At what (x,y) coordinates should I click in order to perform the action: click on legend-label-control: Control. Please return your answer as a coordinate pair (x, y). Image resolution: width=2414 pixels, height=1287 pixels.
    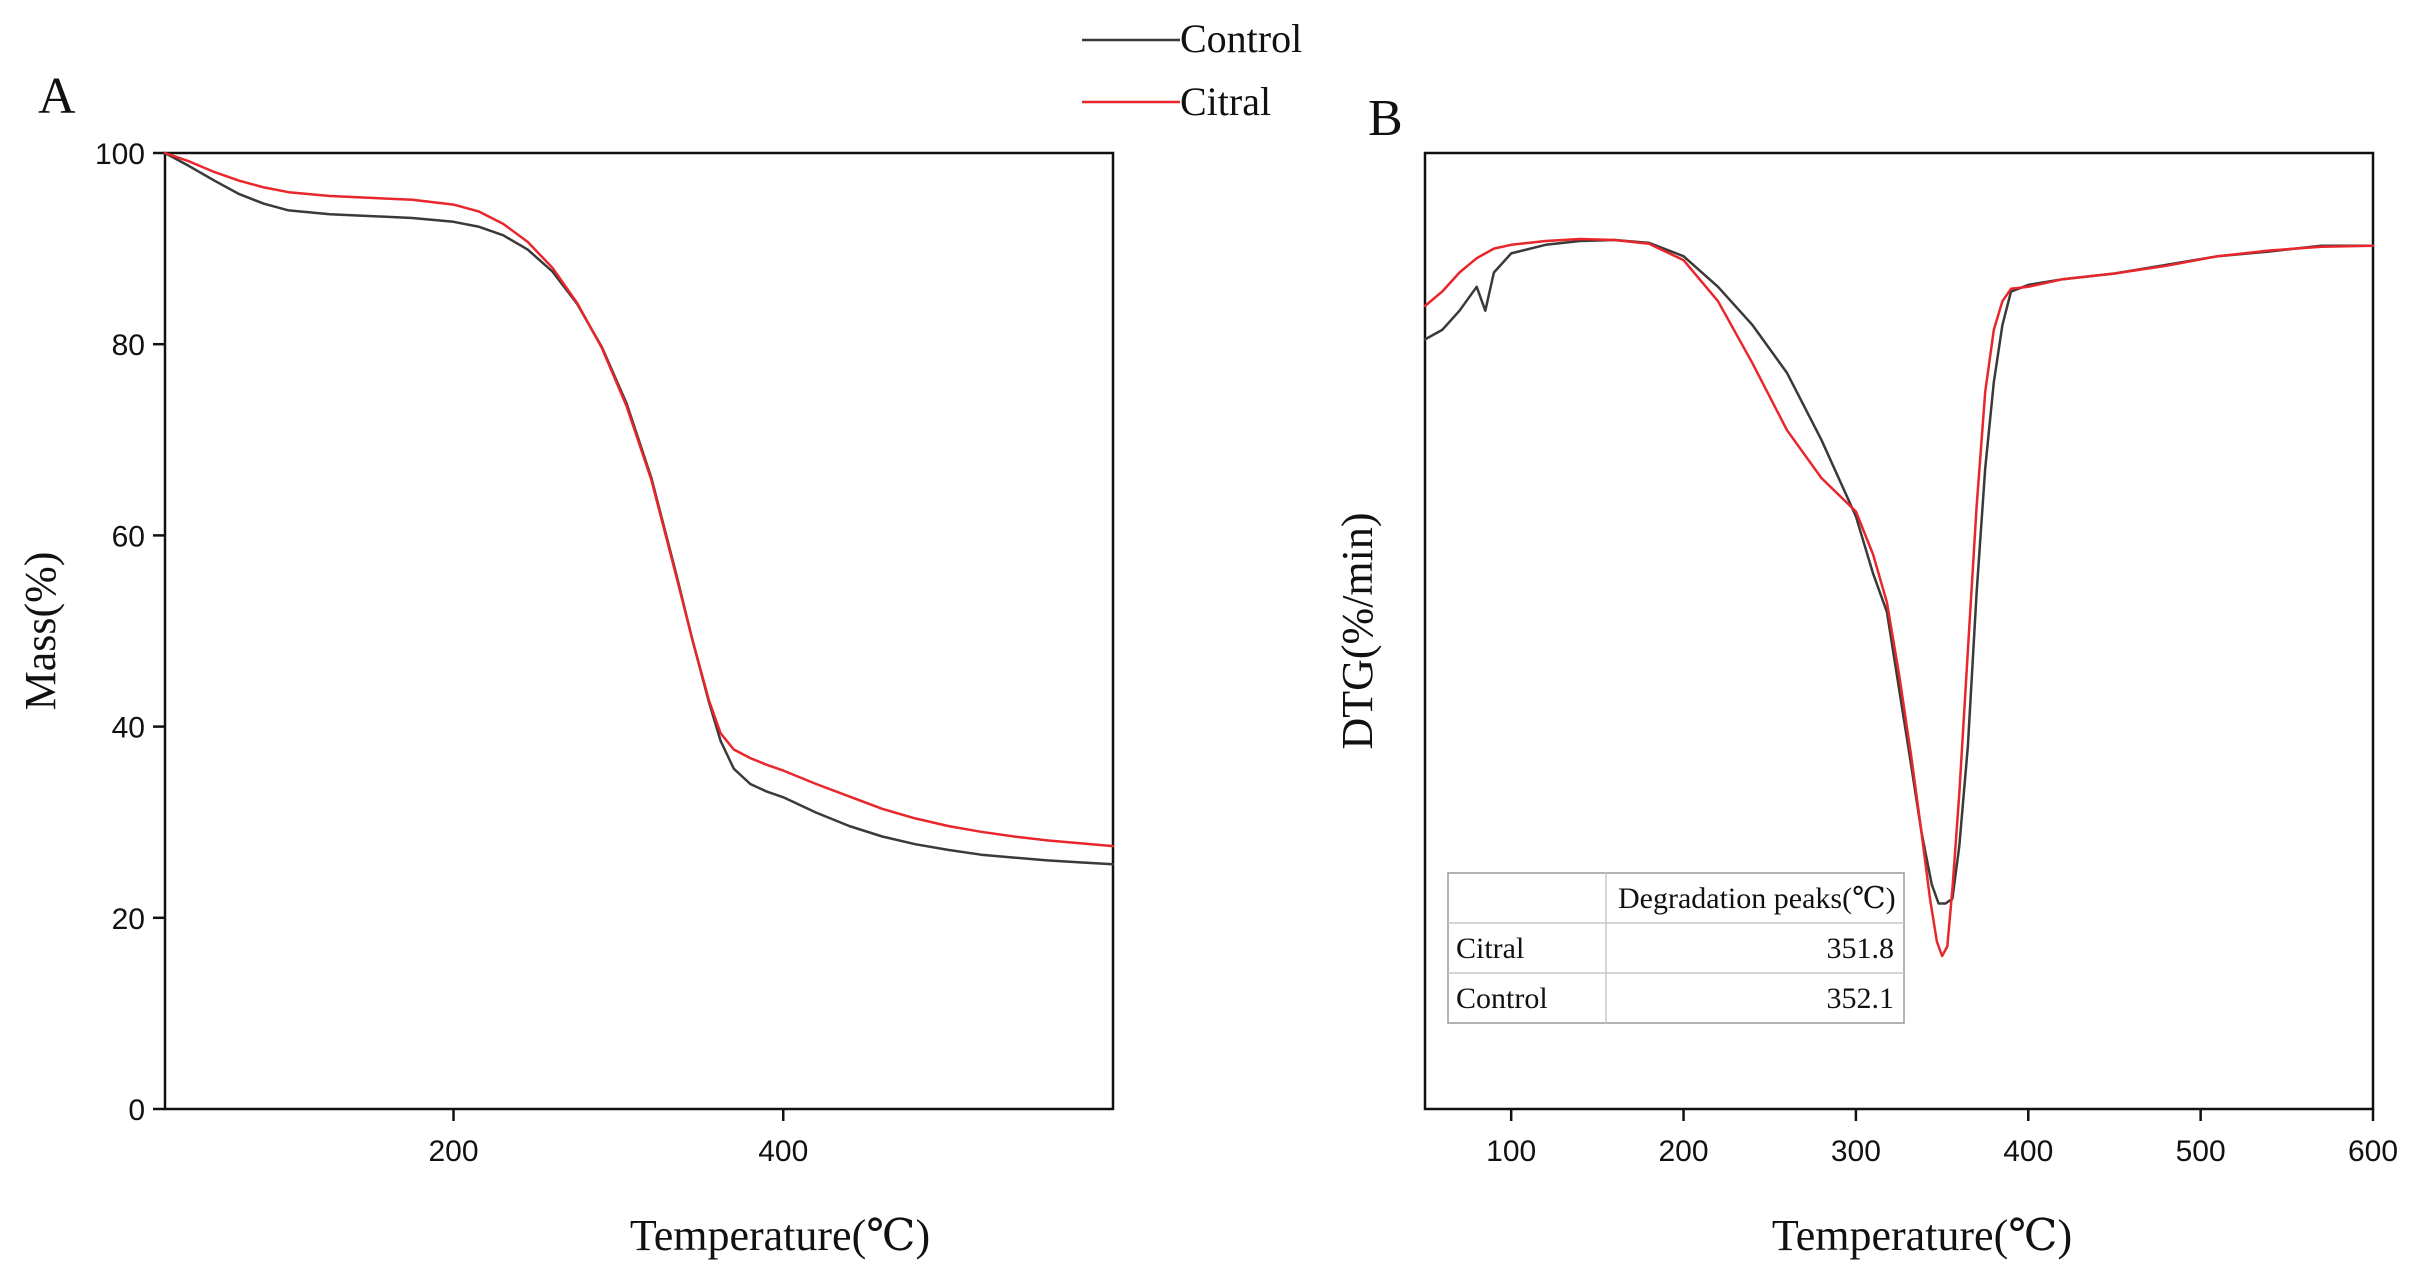
    Looking at the image, I should click on (1241, 38).